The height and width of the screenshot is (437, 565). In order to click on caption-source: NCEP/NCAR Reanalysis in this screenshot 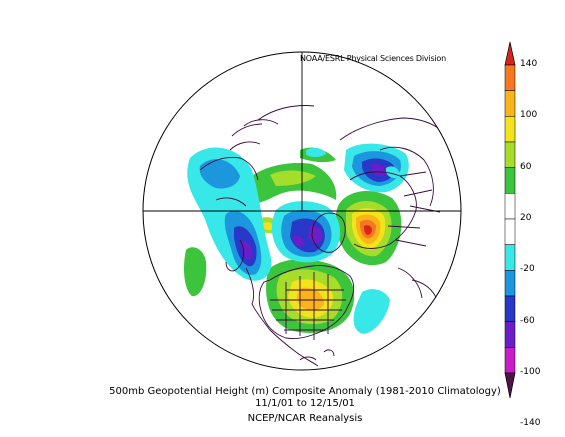, I will do `click(305, 418)`.